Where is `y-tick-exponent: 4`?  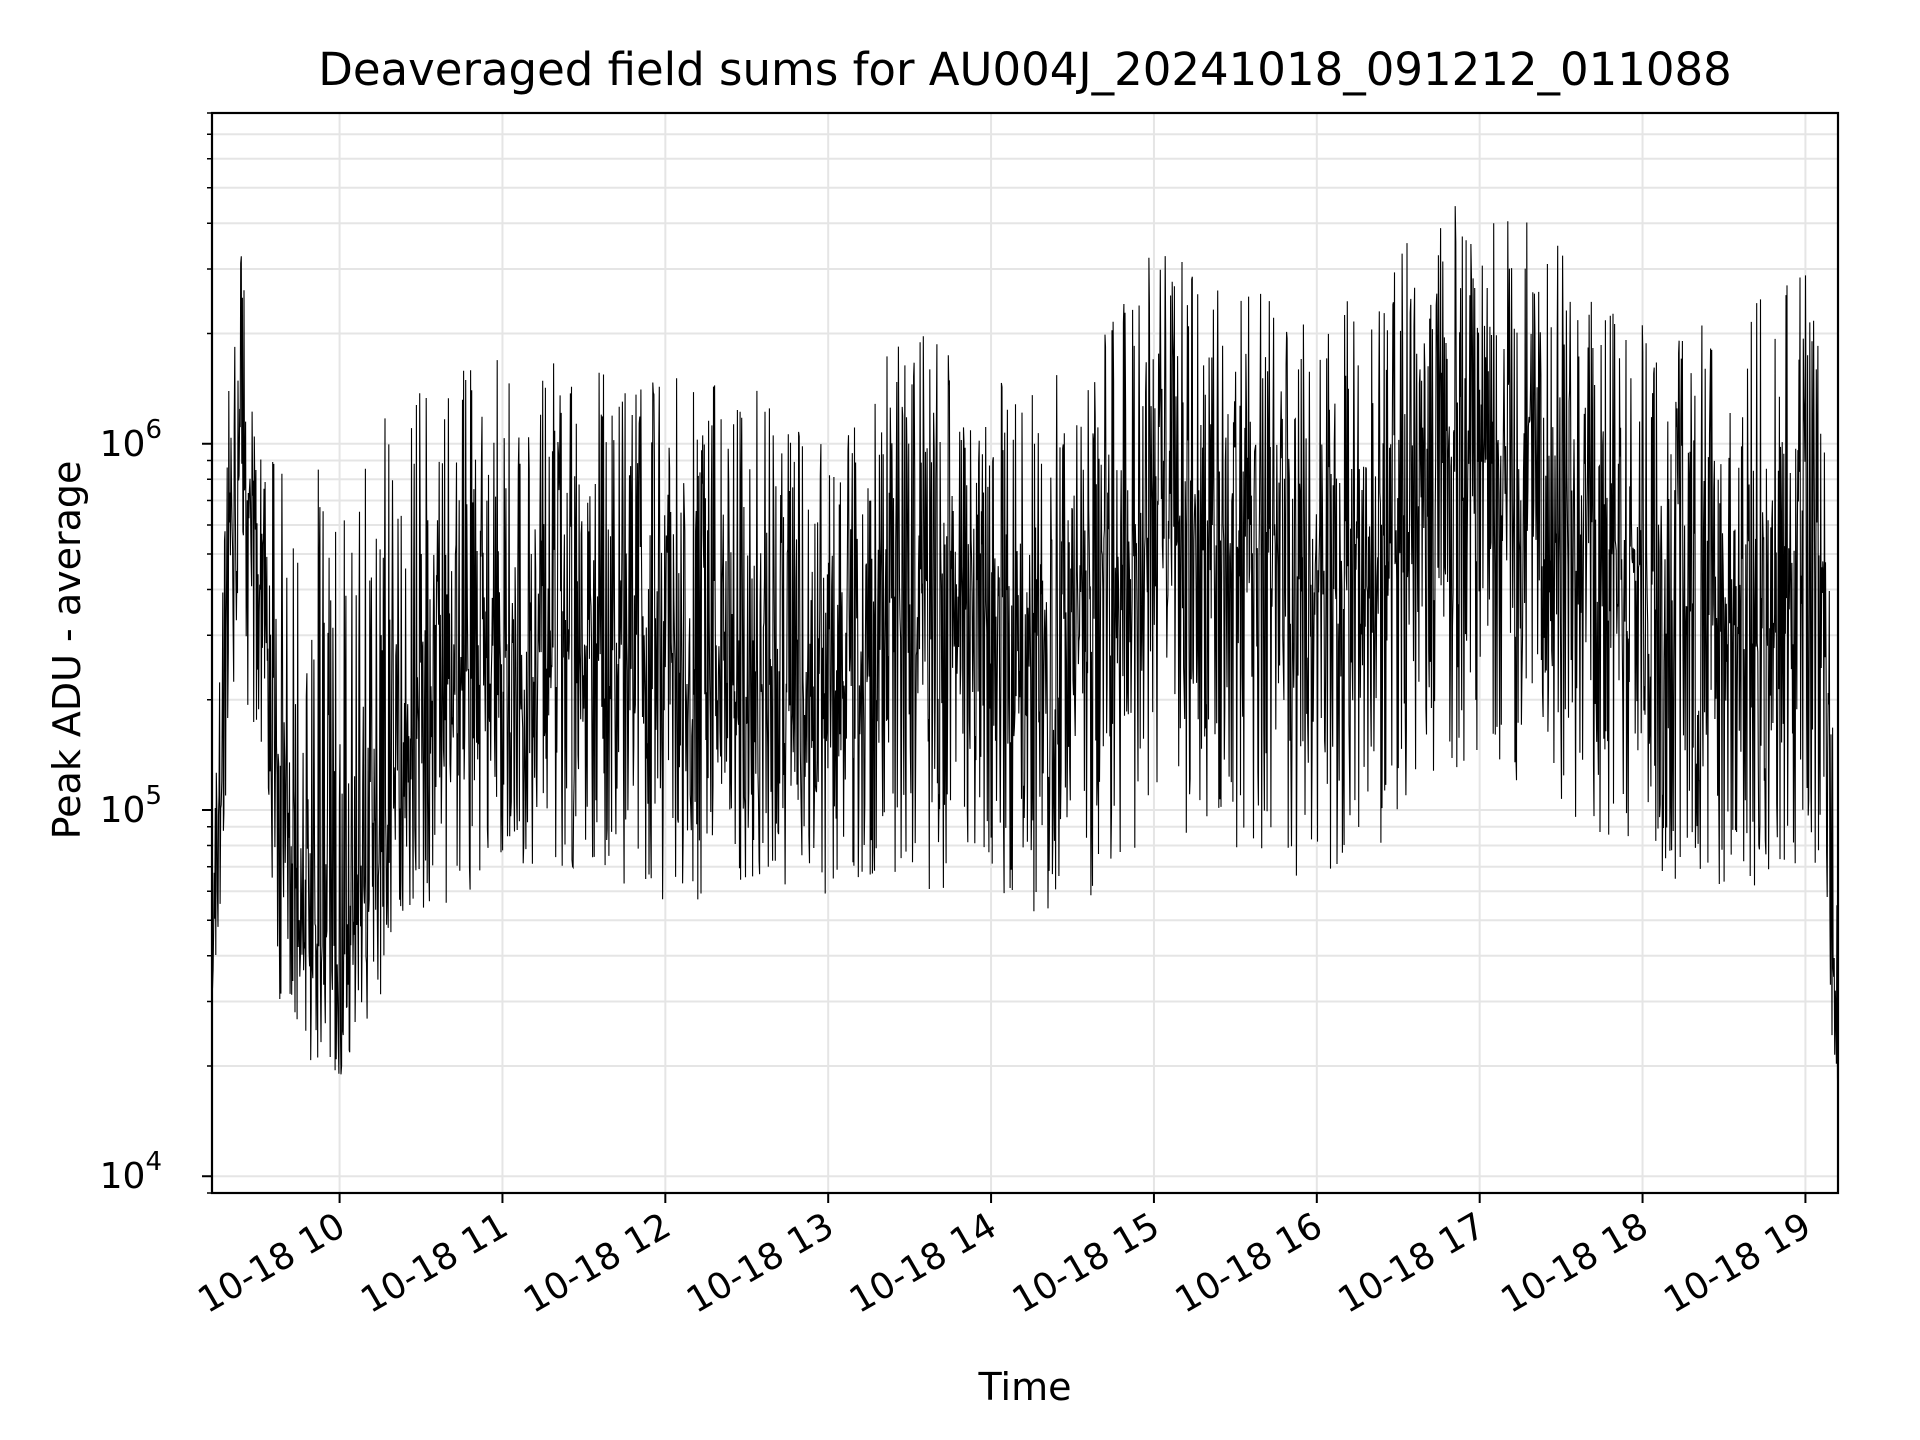 y-tick-exponent: 4 is located at coordinates (153, 1162).